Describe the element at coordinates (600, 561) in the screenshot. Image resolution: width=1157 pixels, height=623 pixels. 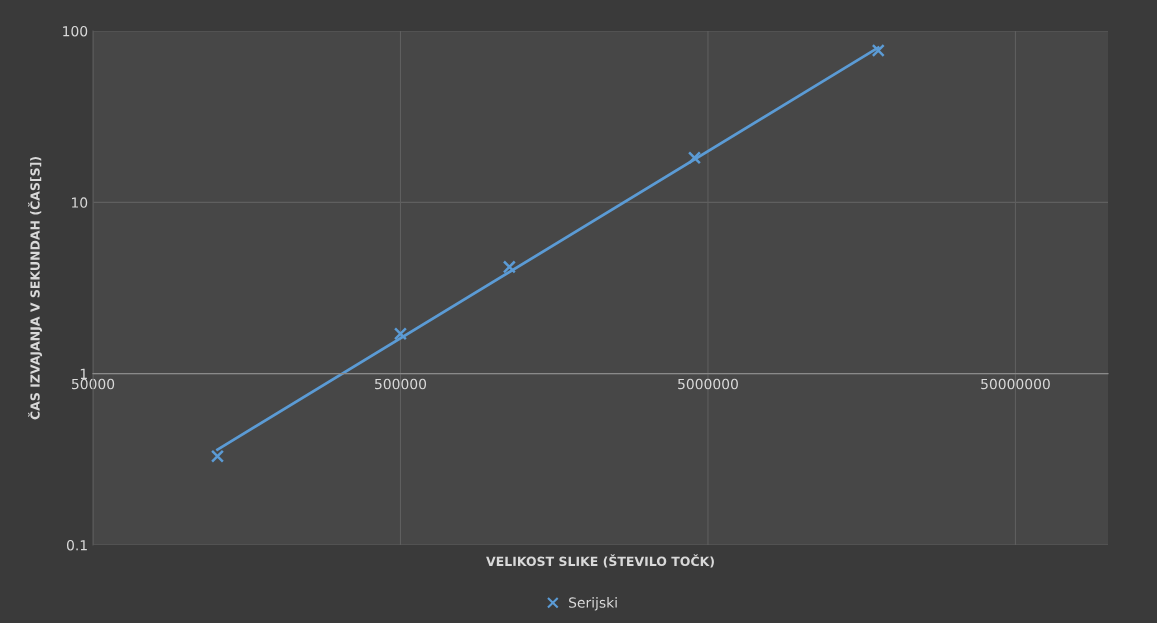
I see `x-axis-title: VELIKOST SLIKE (ŠTEVILO TOČK)` at that location.